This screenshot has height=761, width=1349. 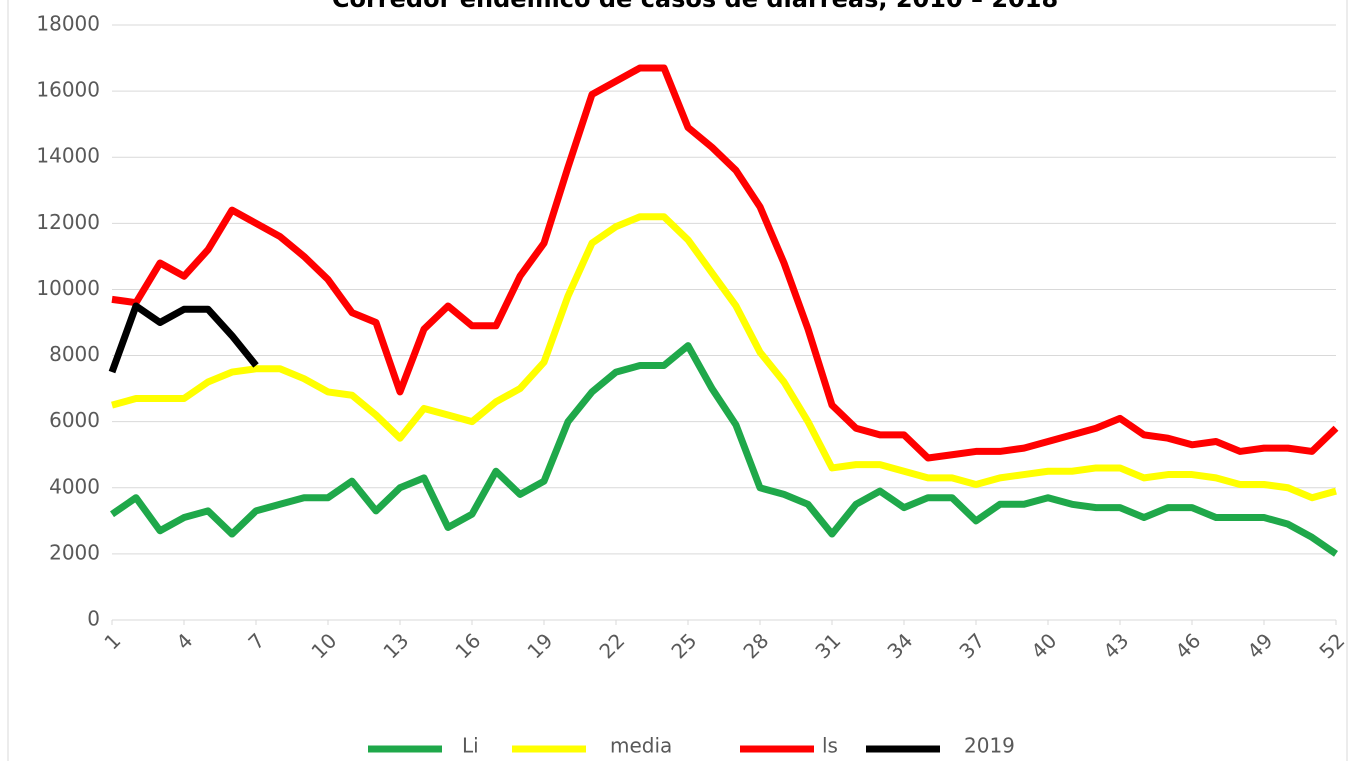 I want to click on x-tick-label: 46, so click(x=1187, y=645).